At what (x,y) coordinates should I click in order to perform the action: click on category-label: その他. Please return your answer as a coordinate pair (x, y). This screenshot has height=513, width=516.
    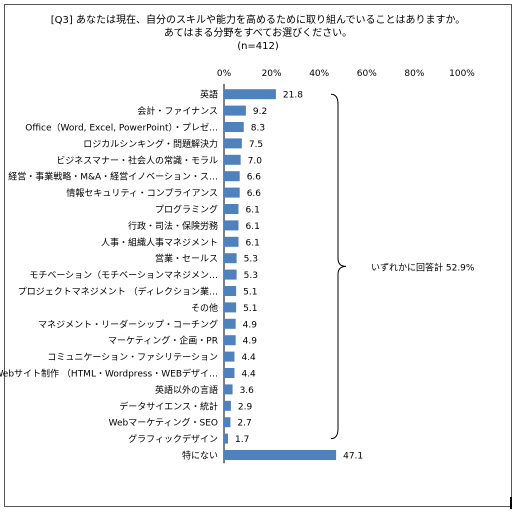
    Looking at the image, I should click on (204, 308).